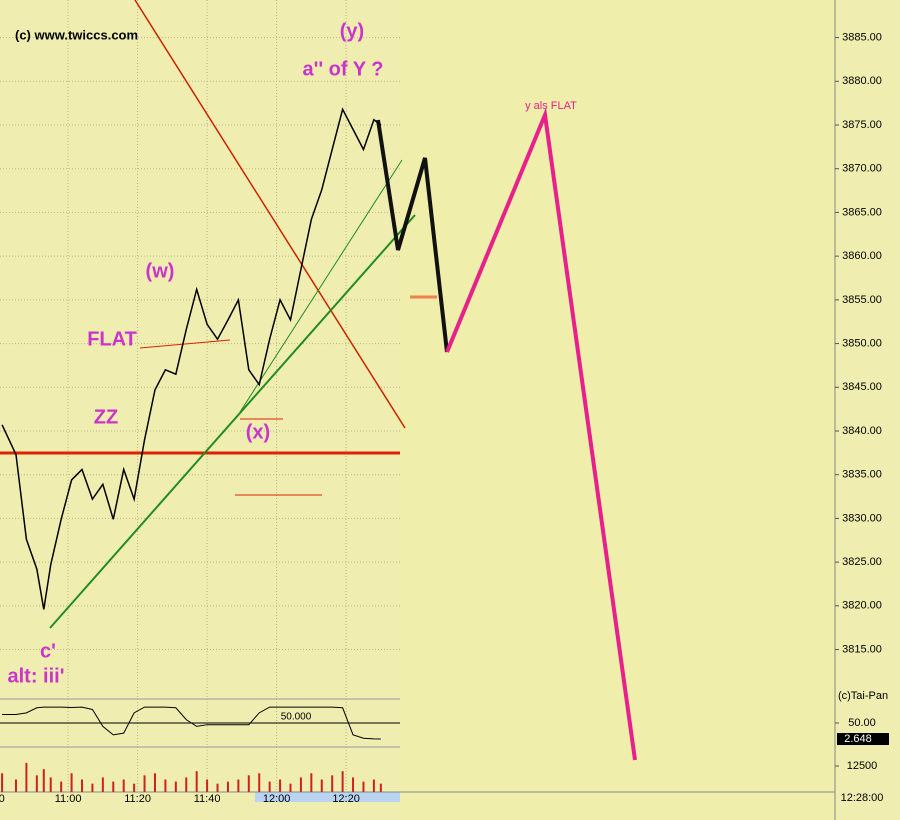  I want to click on annotation: y als FLAT, so click(551, 106).